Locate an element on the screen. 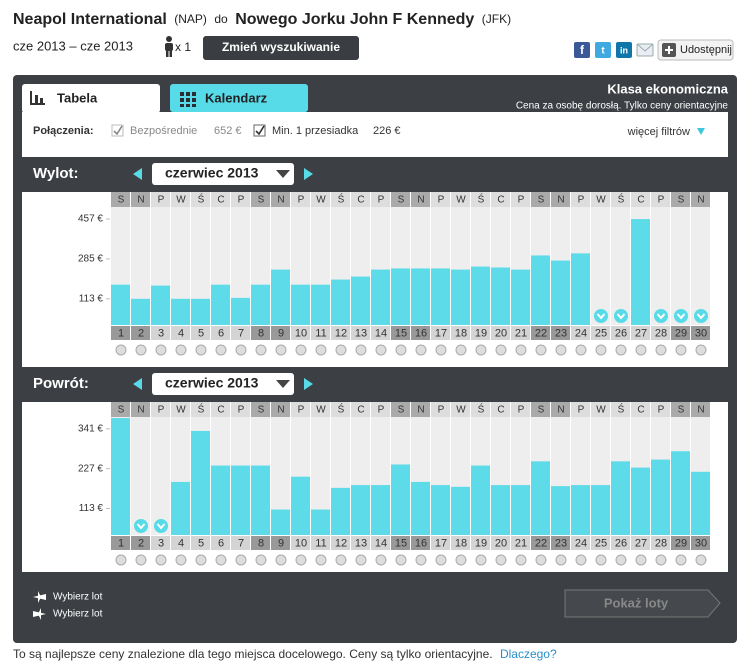  tab-table: Tabela is located at coordinates (91, 98).